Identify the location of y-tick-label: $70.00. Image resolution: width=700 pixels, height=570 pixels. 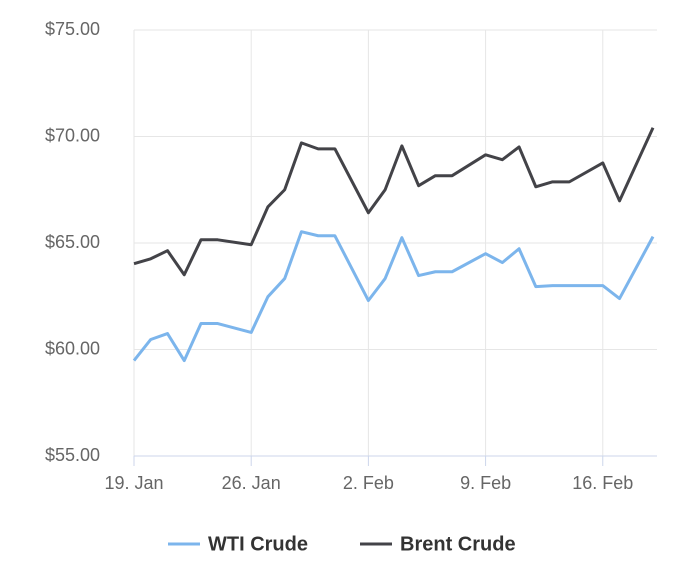
(72, 135).